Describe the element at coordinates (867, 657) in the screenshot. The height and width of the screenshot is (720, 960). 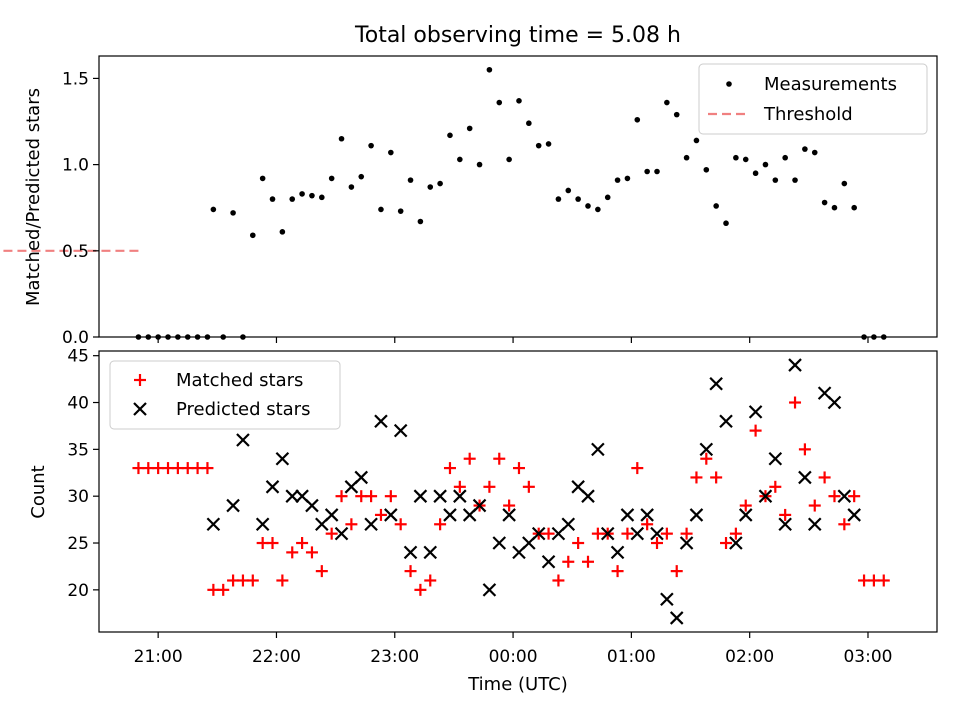
I see `x-tick-label: 03:00` at that location.